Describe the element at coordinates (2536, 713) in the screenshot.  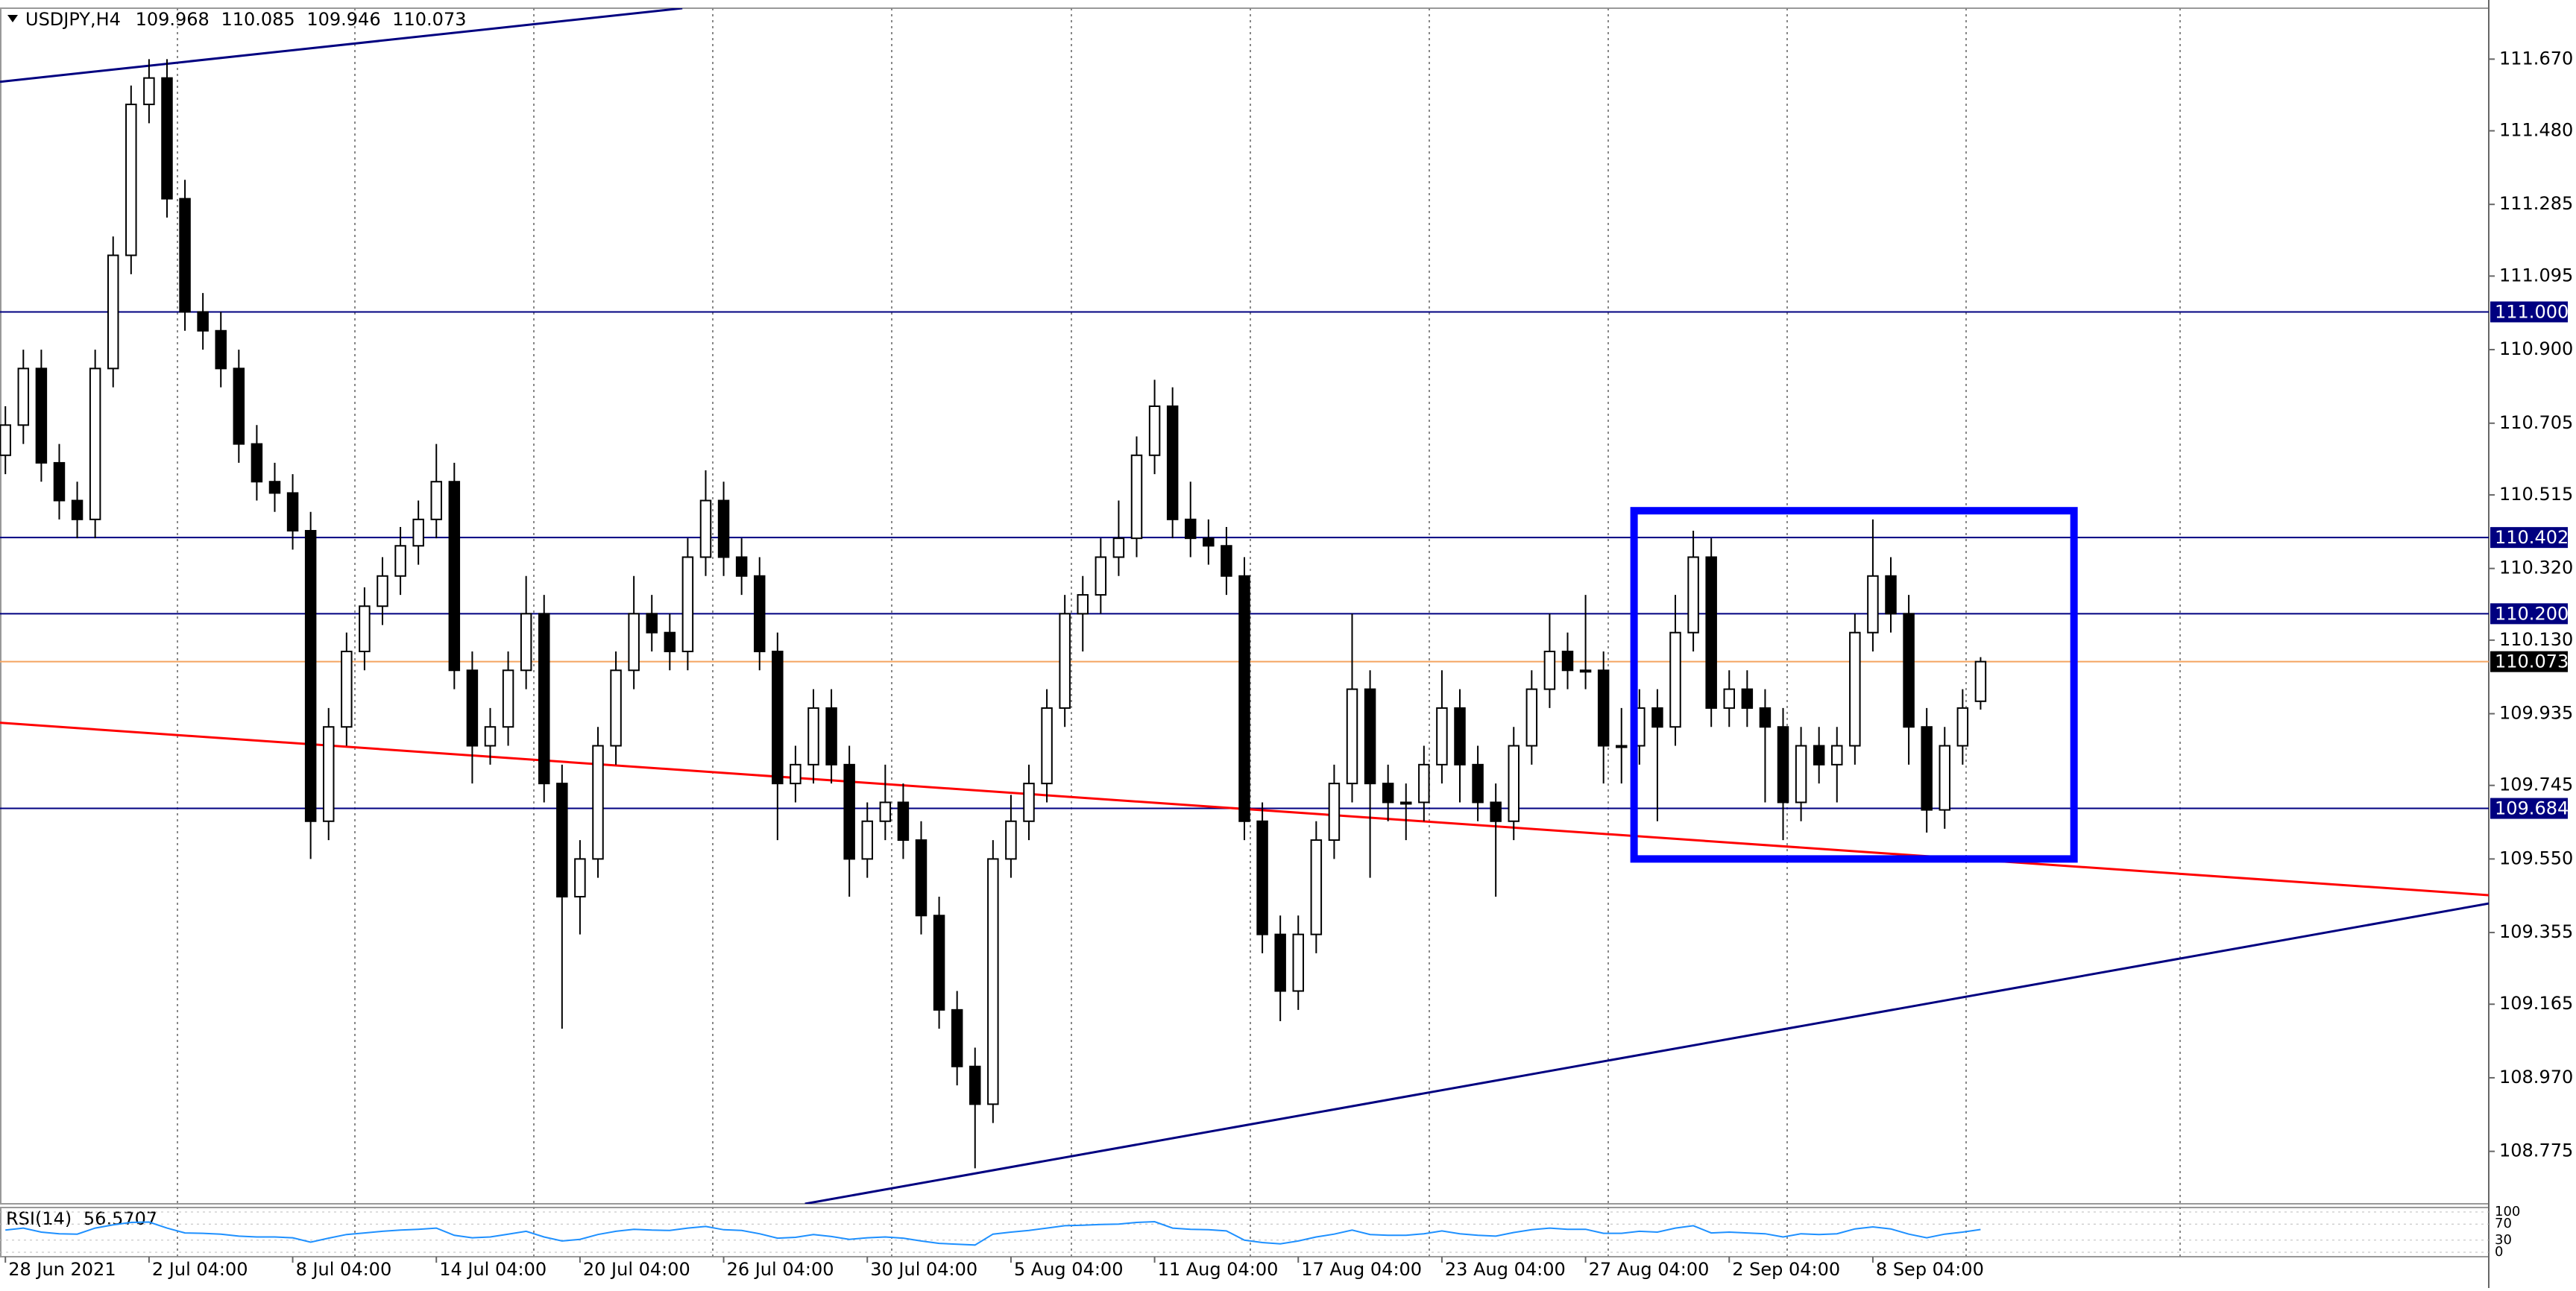
I see `y-tick-label: 109.935` at that location.